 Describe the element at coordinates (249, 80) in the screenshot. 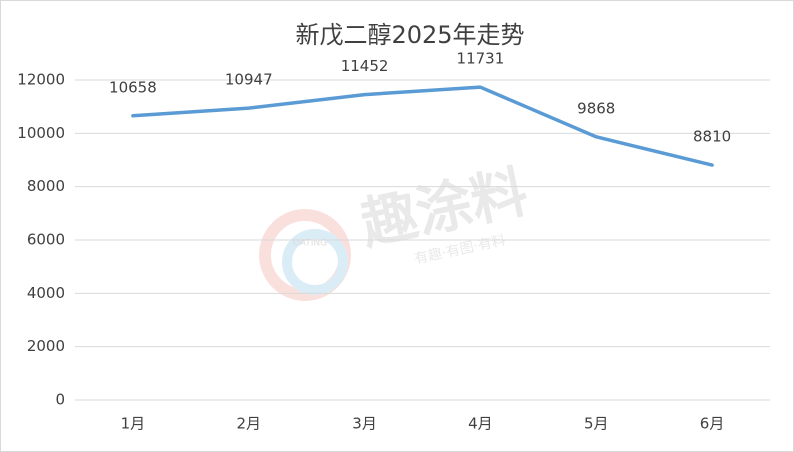

I see `data-label: 10947` at that location.